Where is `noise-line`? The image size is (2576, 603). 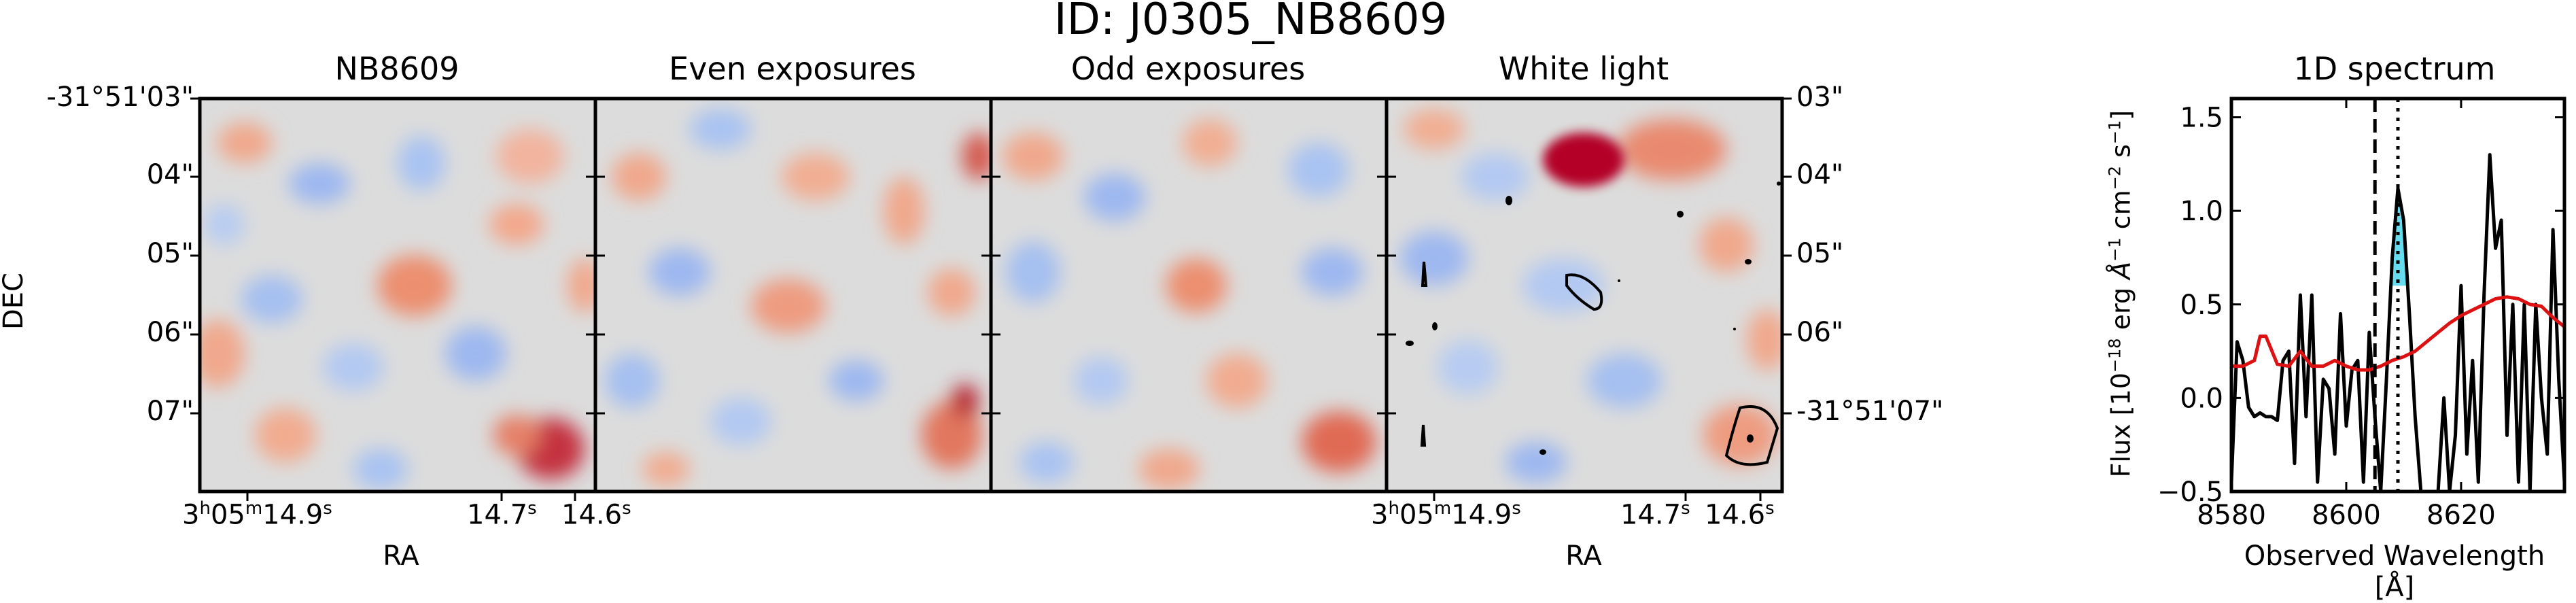 noise-line is located at coordinates (2398, 333).